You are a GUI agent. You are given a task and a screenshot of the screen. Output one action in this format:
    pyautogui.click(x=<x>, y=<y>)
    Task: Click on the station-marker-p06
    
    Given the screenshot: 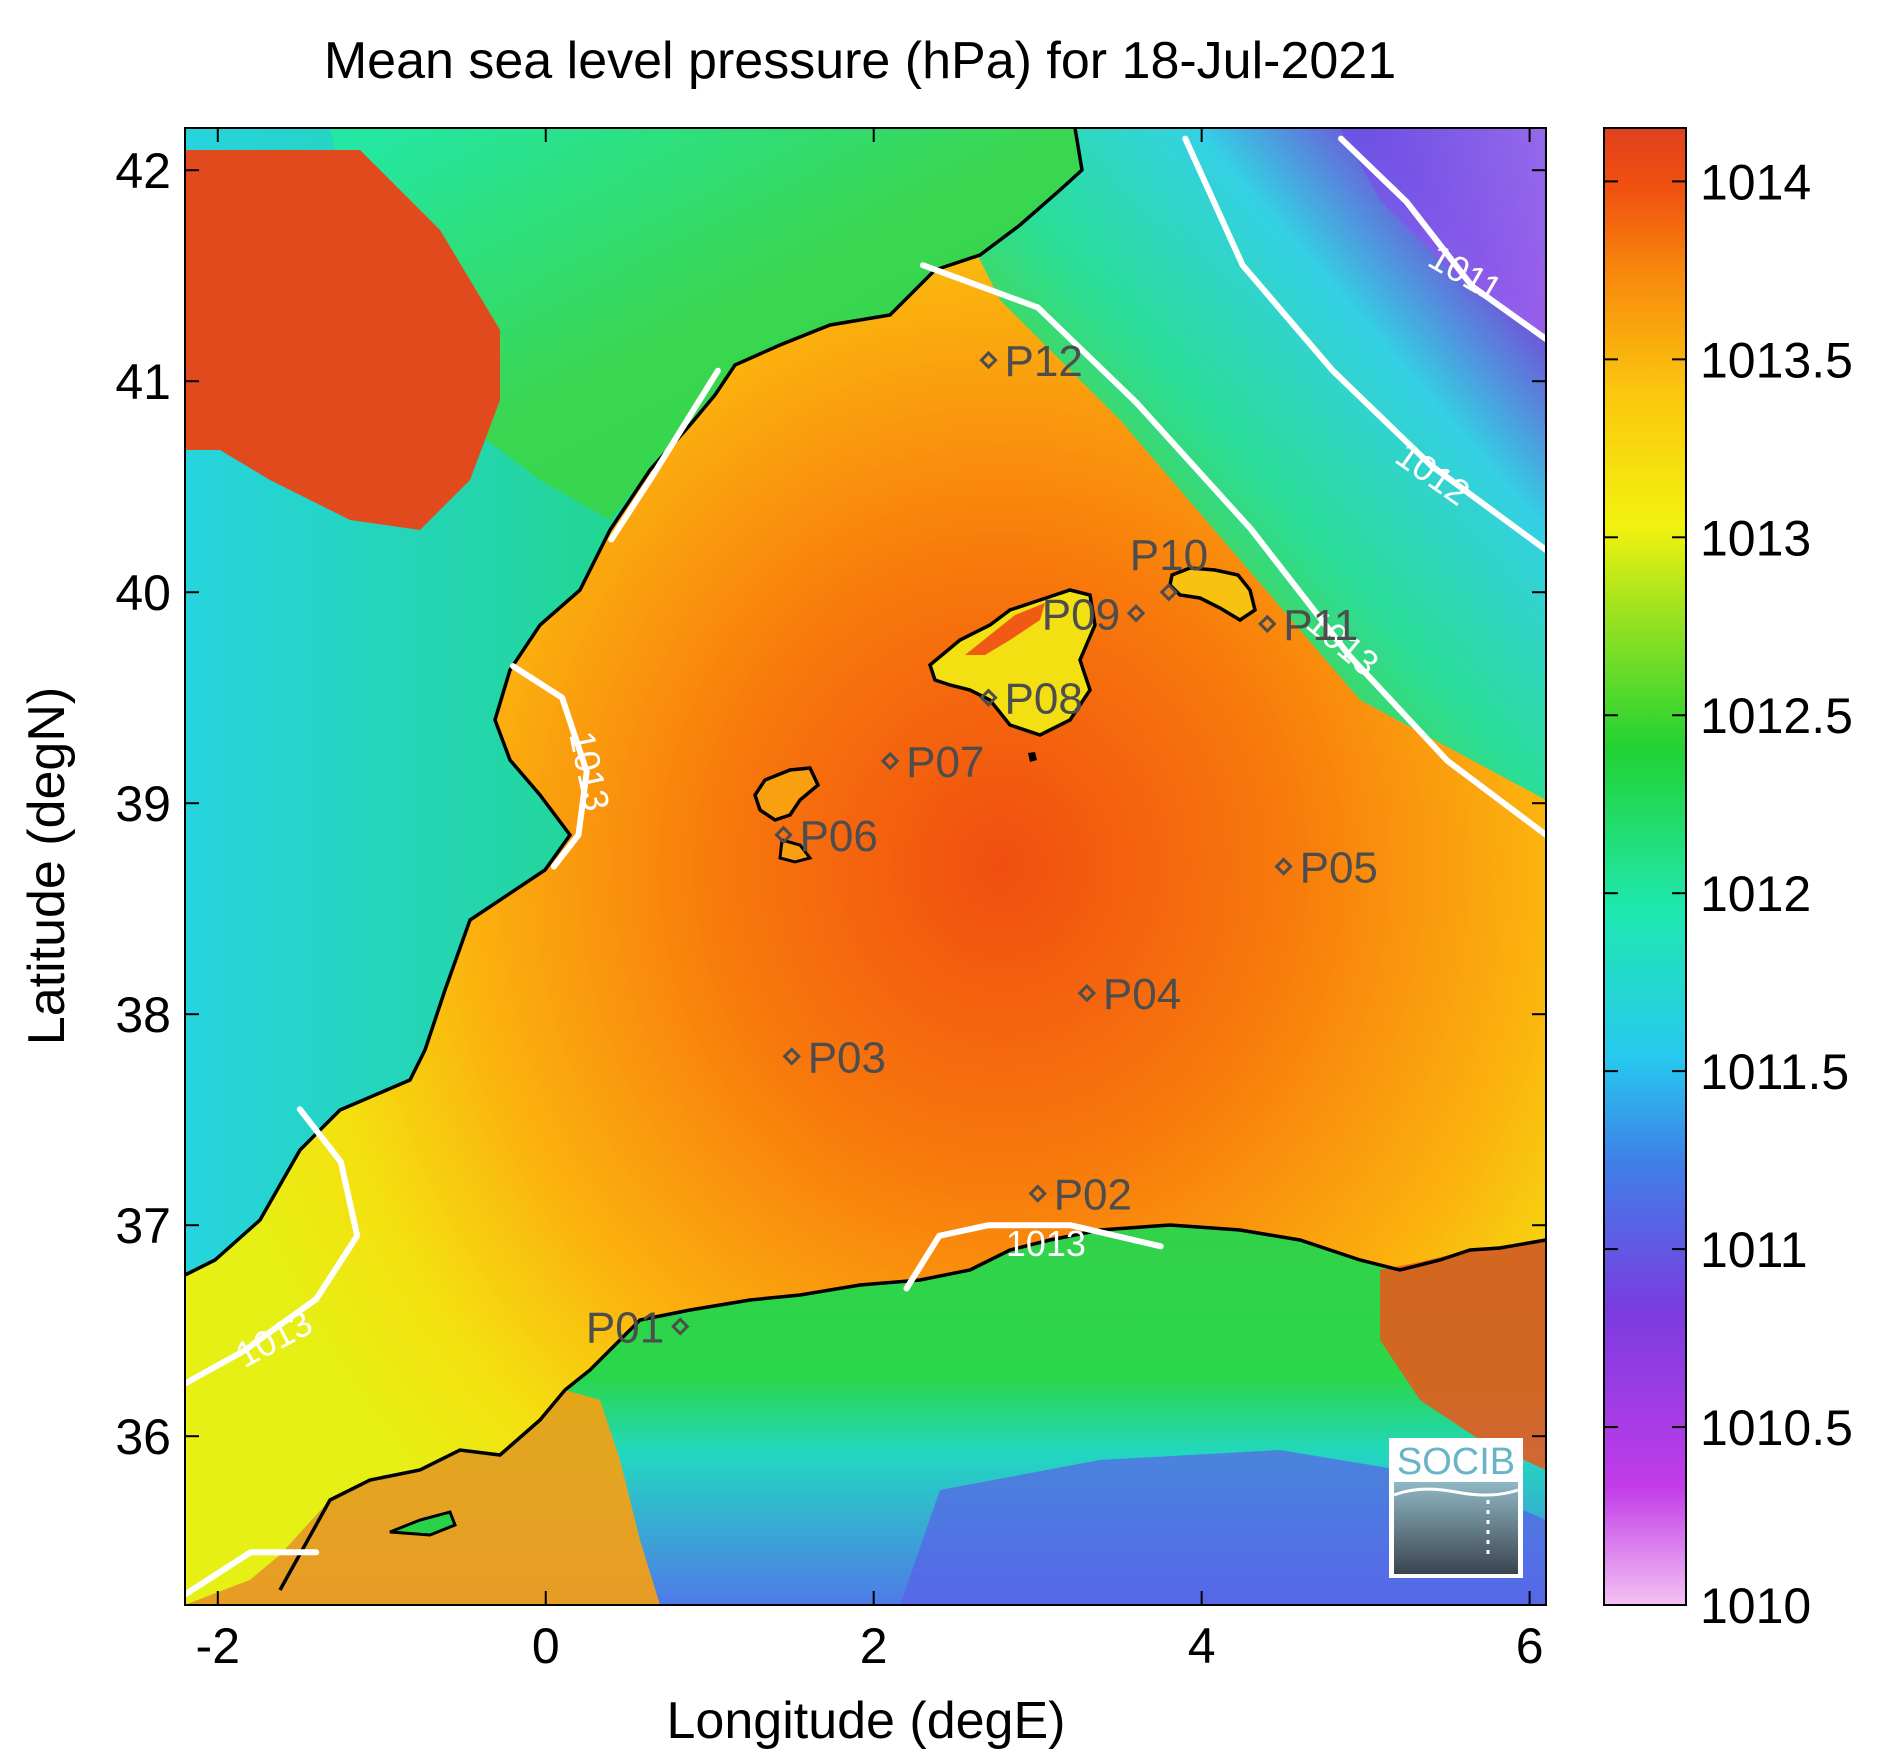 What is the action you would take?
    pyautogui.click(x=783, y=835)
    